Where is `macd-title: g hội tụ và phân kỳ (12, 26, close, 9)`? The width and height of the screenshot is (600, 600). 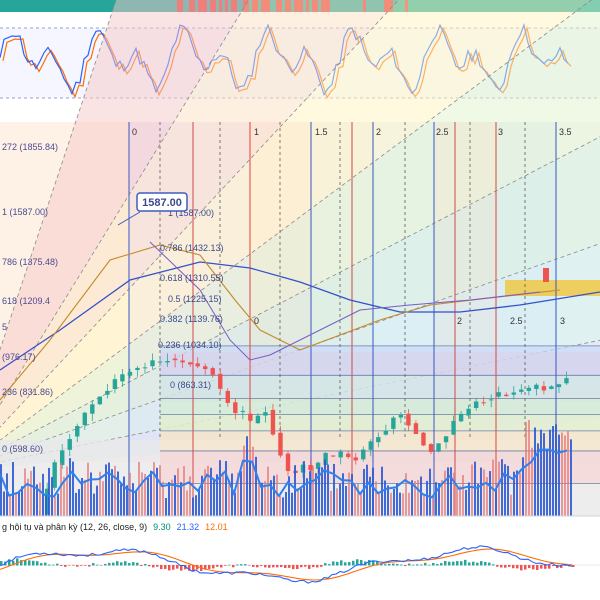 macd-title: g hội tụ và phân kỳ (12, 26, close, 9) is located at coordinates (74, 527).